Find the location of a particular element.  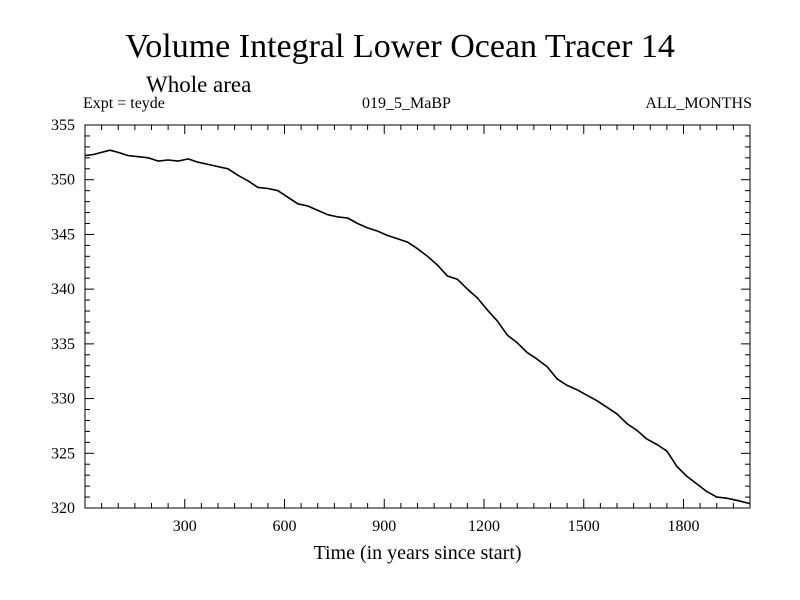

months-label: ALL_MONTHS is located at coordinates (698, 103).